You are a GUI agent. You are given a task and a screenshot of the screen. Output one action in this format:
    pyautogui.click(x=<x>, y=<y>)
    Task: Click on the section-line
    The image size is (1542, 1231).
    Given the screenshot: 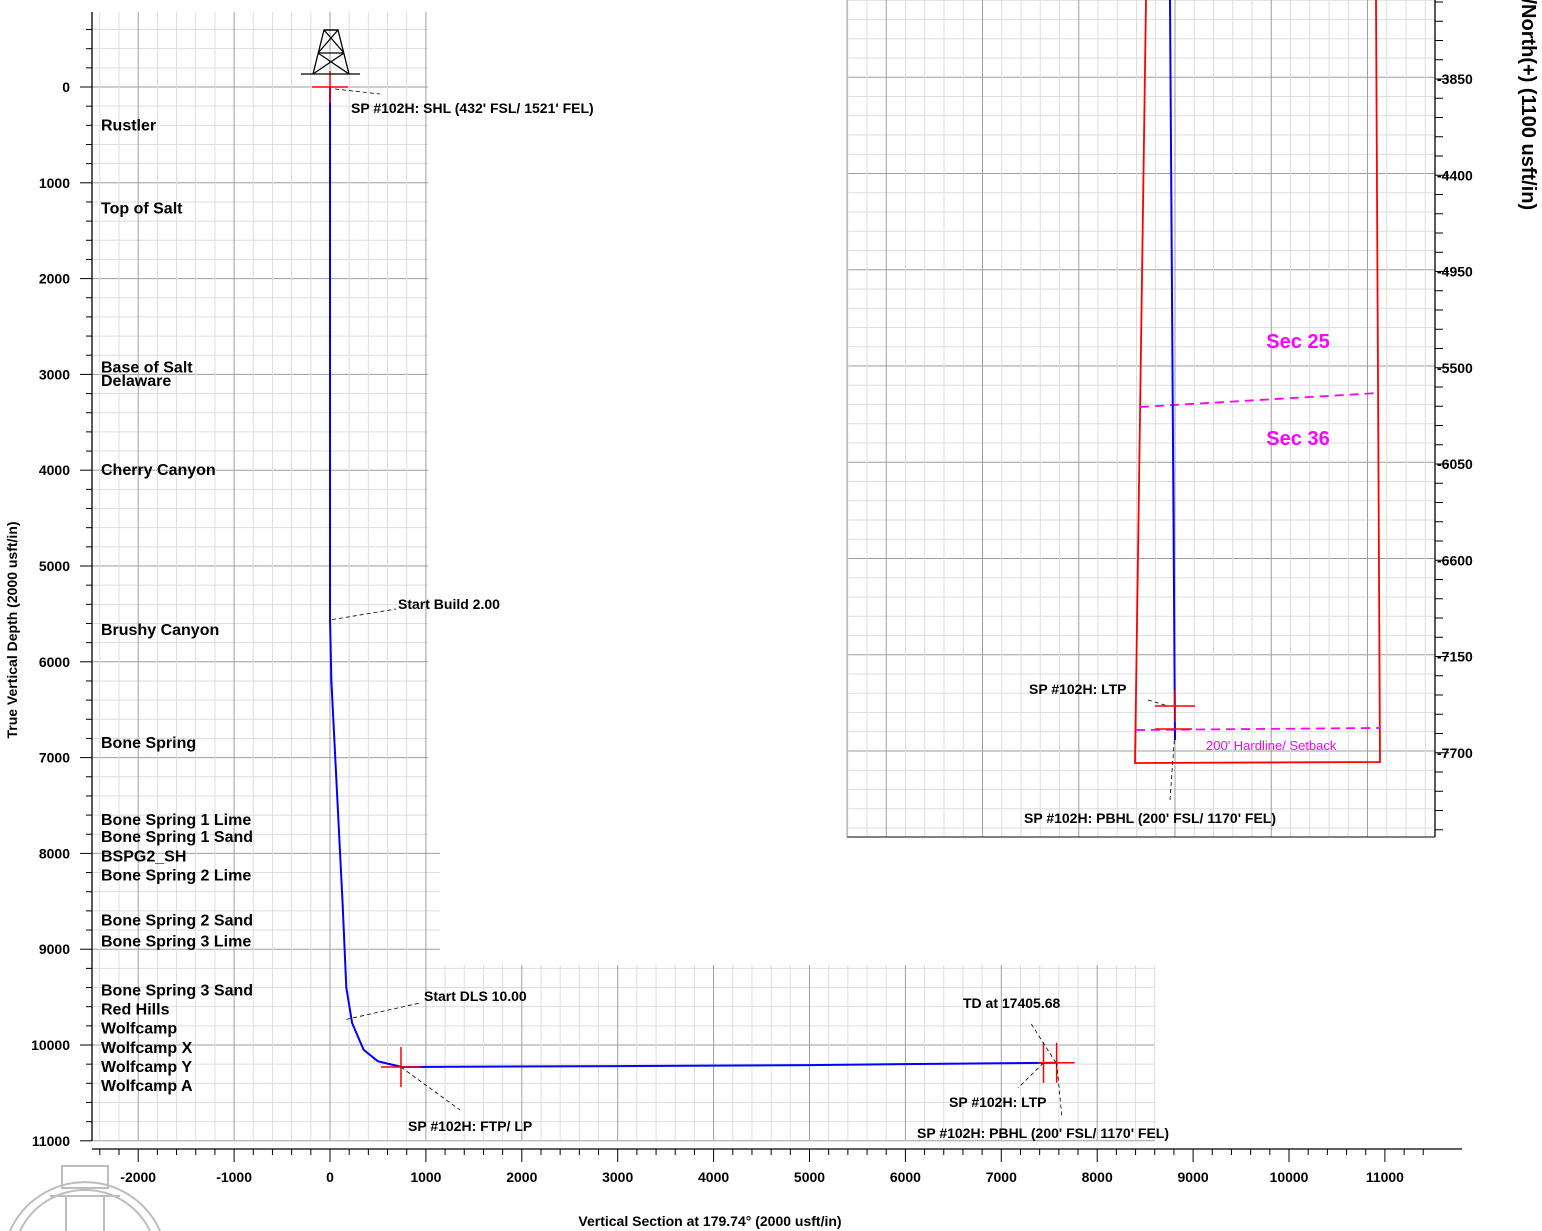 What is the action you would take?
    pyautogui.click(x=1259, y=400)
    